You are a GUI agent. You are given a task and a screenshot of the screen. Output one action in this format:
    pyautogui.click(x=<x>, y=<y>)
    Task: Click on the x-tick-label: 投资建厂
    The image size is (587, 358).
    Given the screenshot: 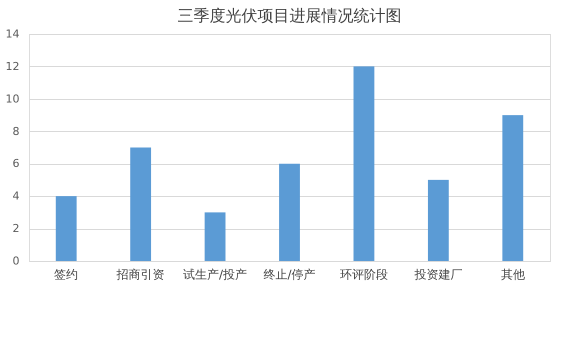 What is the action you would take?
    pyautogui.click(x=437, y=275)
    